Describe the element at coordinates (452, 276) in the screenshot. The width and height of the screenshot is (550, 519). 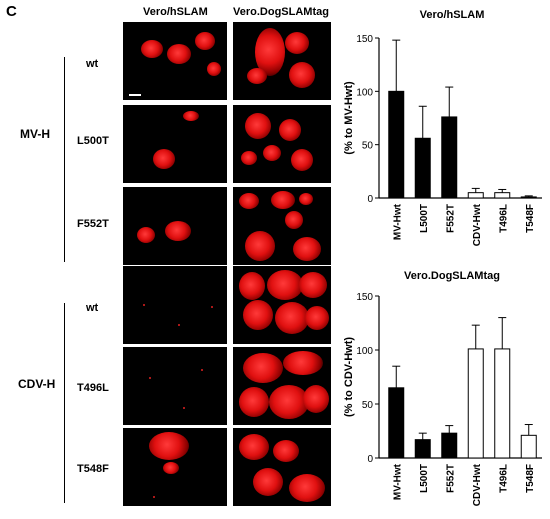
I see `chart-title: Vero.DogSLAMtag` at that location.